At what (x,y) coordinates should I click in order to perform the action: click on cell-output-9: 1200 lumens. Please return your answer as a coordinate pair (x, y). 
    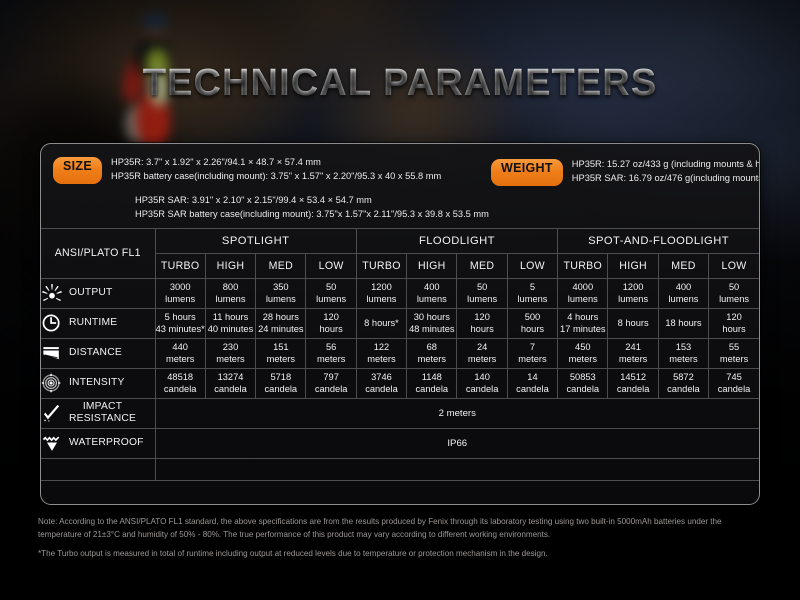
    Looking at the image, I should click on (633, 293).